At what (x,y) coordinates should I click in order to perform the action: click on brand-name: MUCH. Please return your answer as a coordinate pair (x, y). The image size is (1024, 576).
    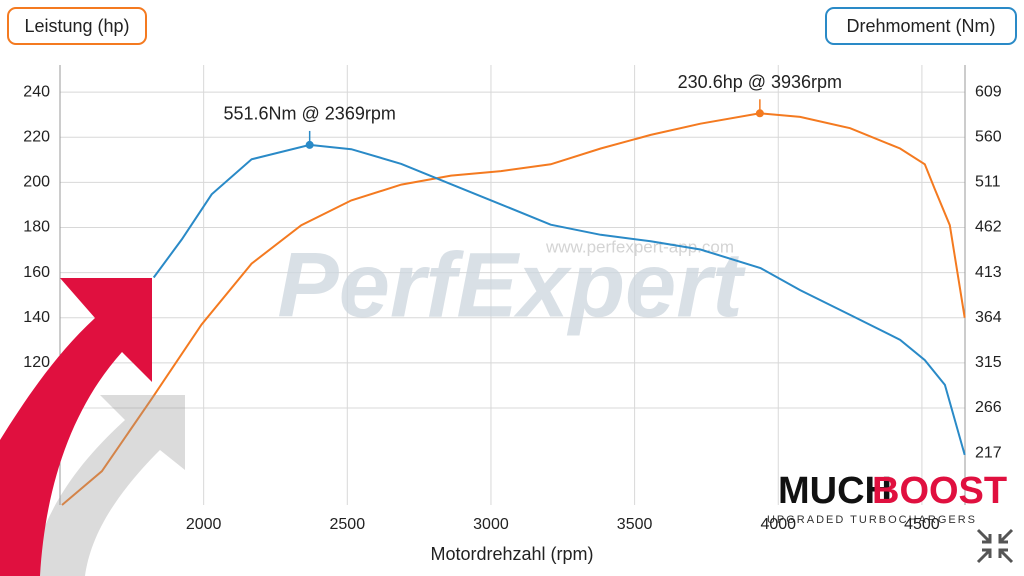
    Looking at the image, I should click on (835, 491).